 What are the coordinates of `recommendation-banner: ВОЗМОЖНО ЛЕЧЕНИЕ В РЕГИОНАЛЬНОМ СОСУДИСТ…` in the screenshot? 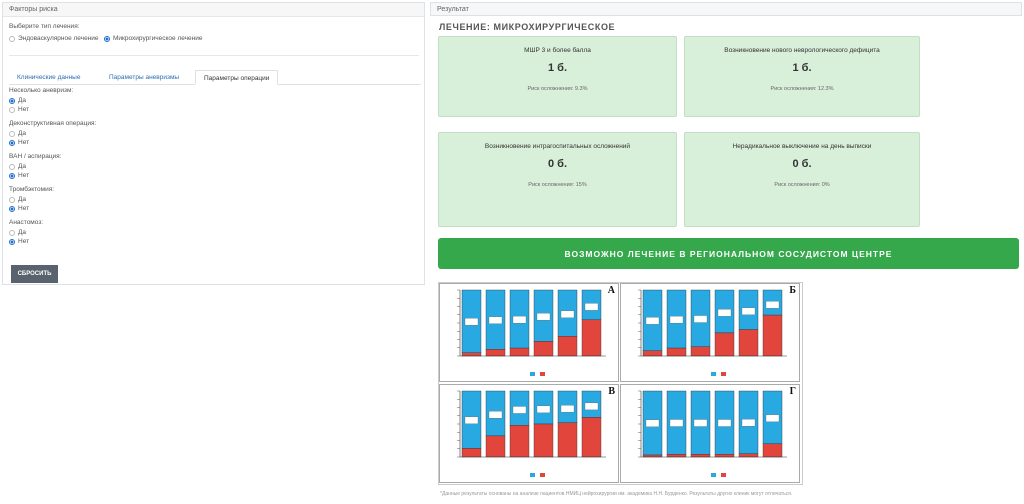 It's located at (728, 253).